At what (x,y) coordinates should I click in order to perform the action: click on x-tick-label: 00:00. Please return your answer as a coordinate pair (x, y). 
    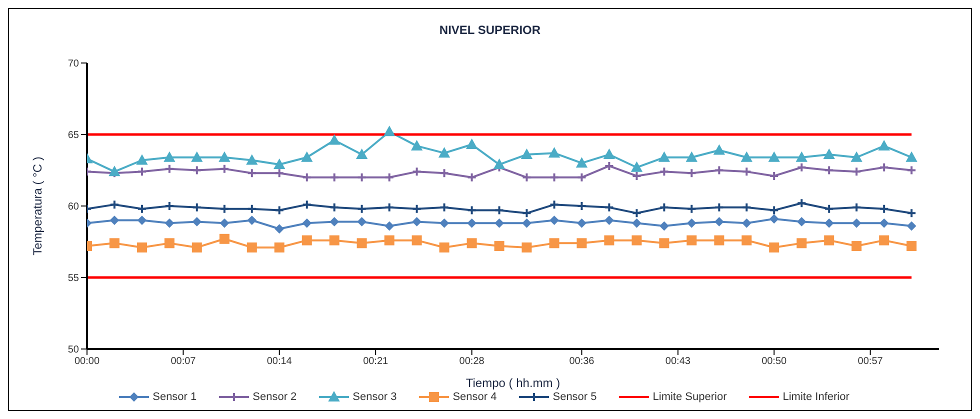
    Looking at the image, I should click on (87, 362).